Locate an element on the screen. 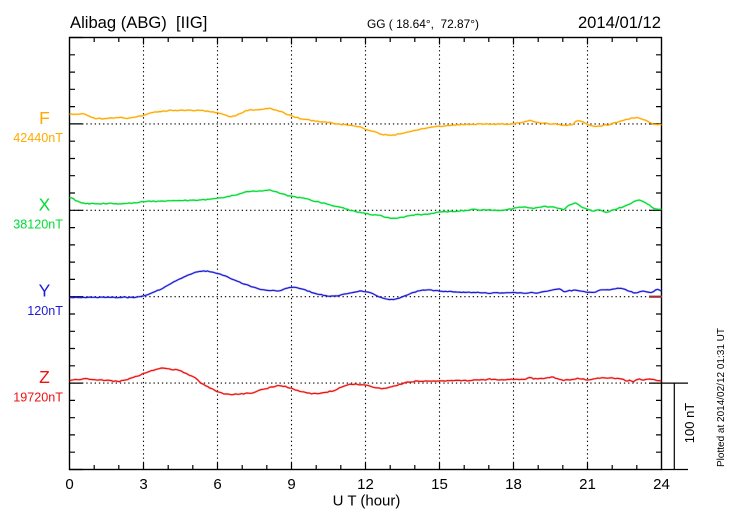 The height and width of the screenshot is (525, 730). svg-text: 2014/01/12 is located at coordinates (619, 22).